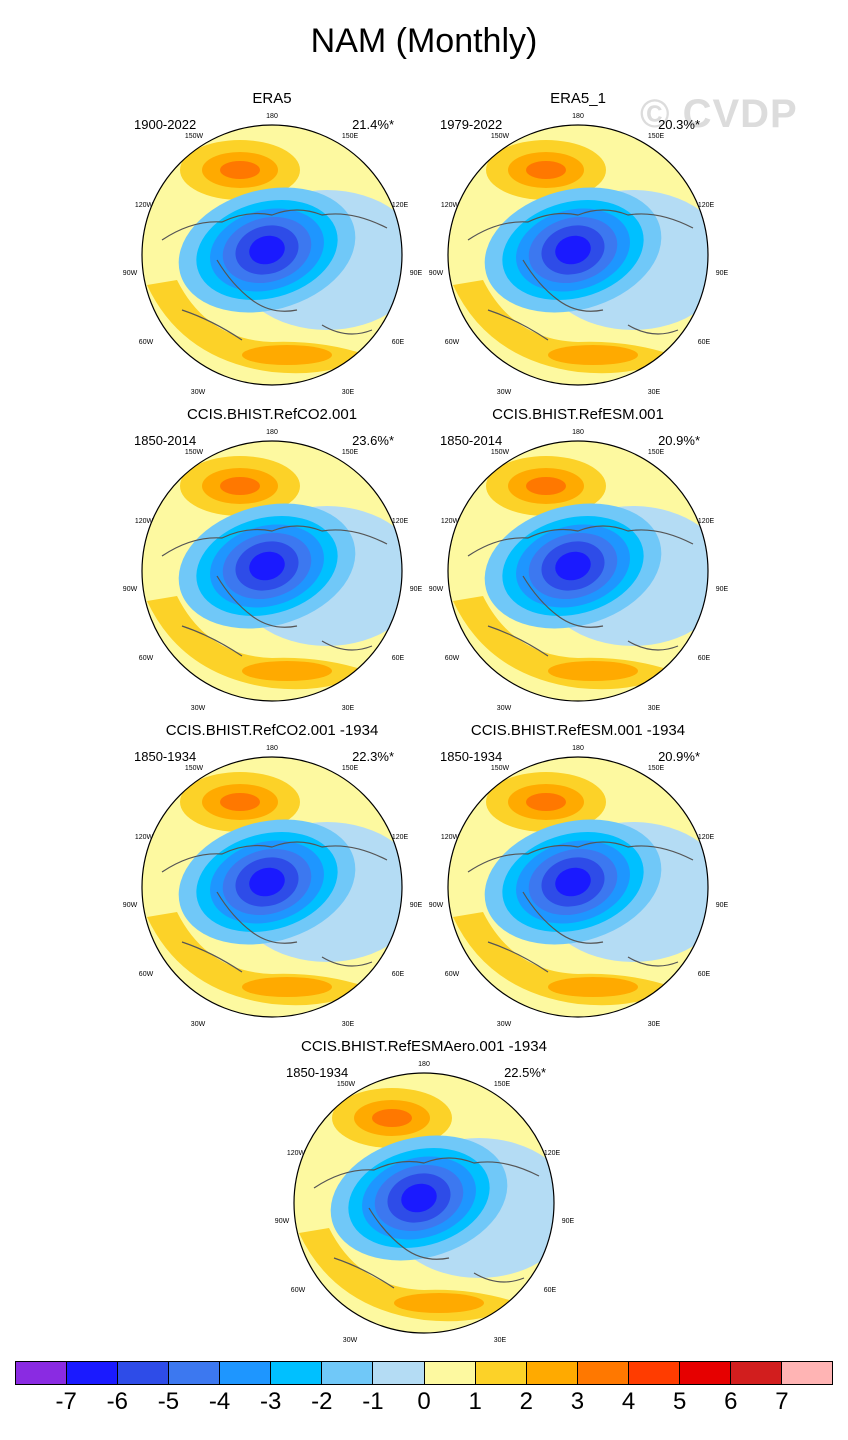 The image size is (848, 1440). What do you see at coordinates (782, 1401) in the screenshot?
I see `colorbar-label: 7` at bounding box center [782, 1401].